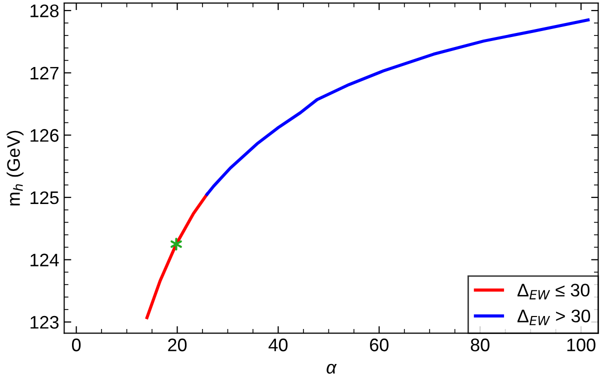 This screenshot has height=383, width=600. Describe the element at coordinates (44, 73) in the screenshot. I see `y-tick-label: 127` at that location.